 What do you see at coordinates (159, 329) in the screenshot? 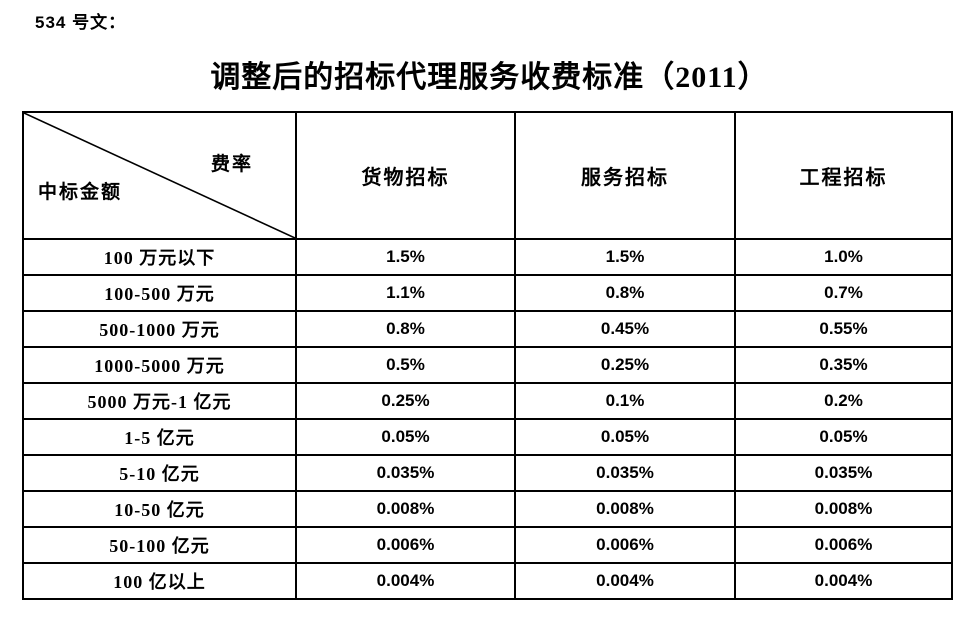
I see `row-label-cell: 500-1000 万元` at bounding box center [159, 329].